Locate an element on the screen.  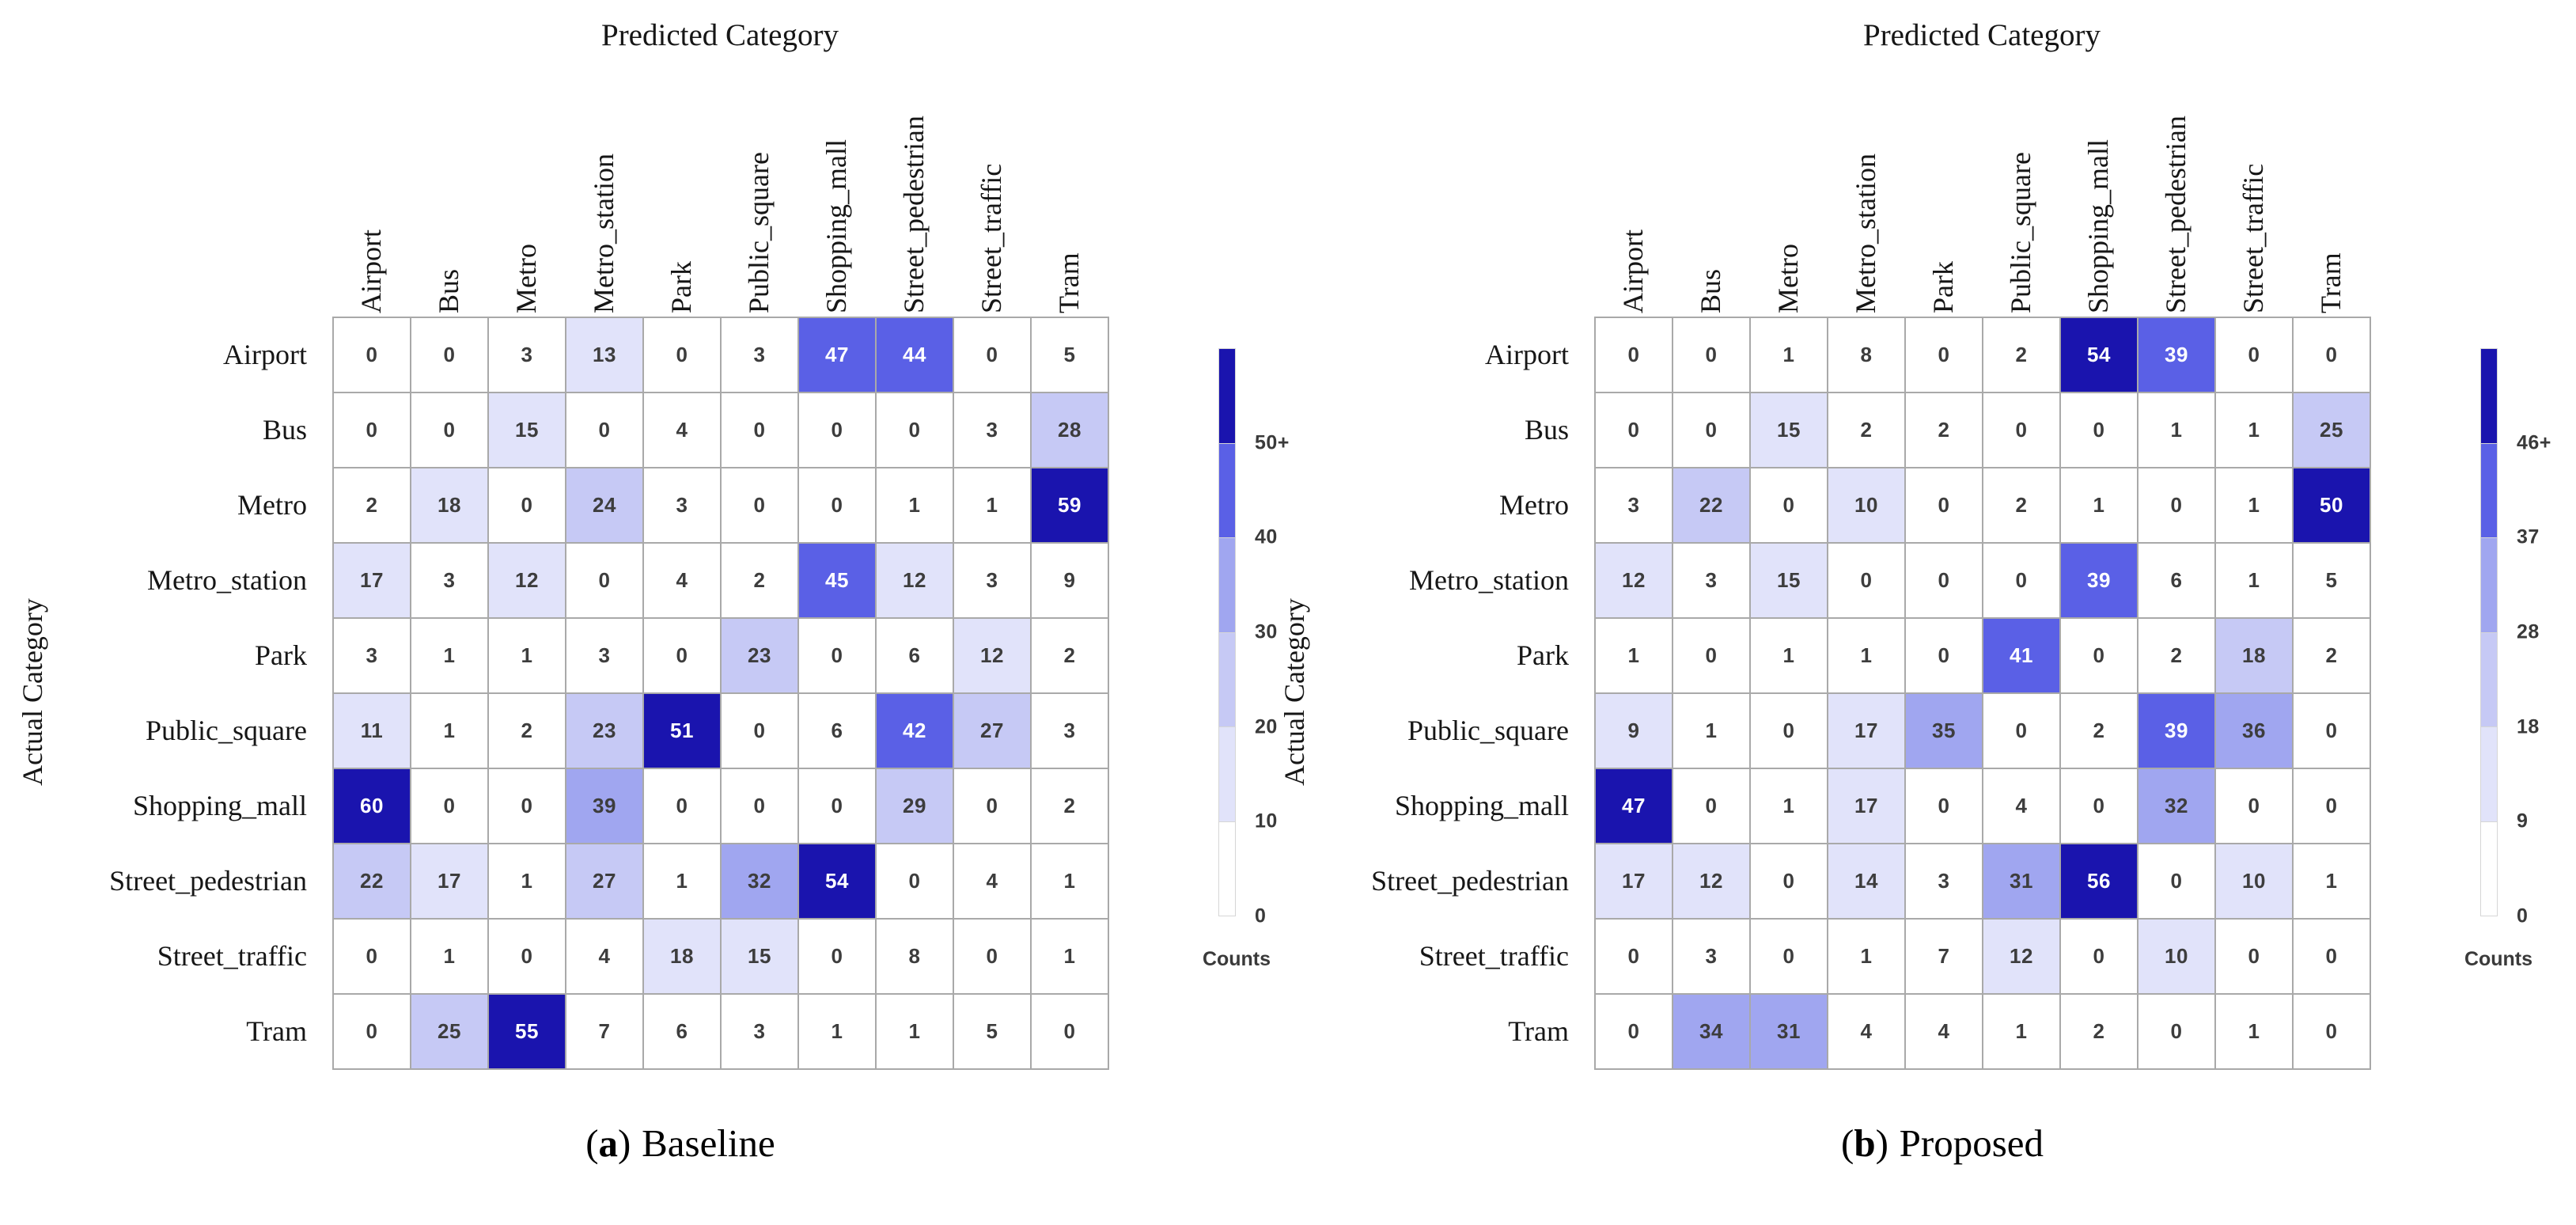
heatmap-cell: 56 is located at coordinates (2099, 882).